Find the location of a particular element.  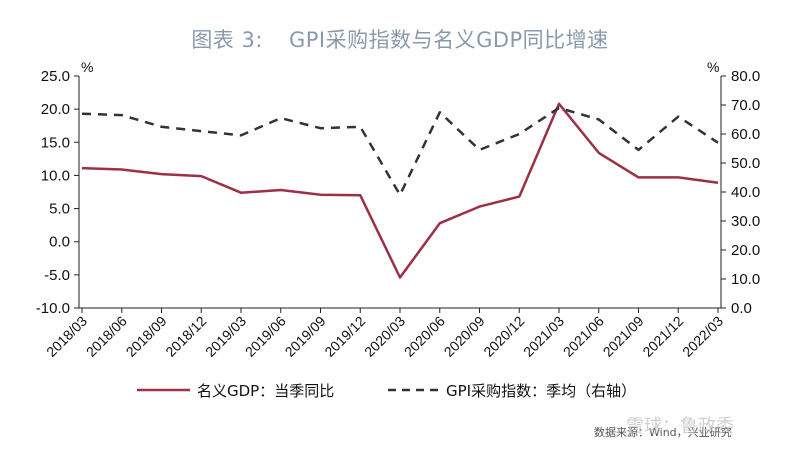

legend-label-gdp: 名义GDP：当季同比 is located at coordinates (265, 391).